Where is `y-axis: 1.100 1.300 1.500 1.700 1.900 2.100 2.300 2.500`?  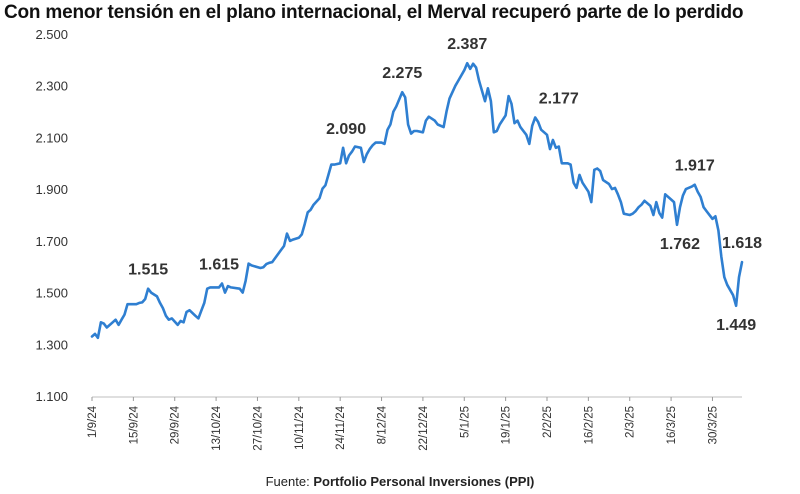
y-axis: 1.100 1.300 1.500 1.700 1.900 2.100 2.300 2.500 is located at coordinates (51, 215).